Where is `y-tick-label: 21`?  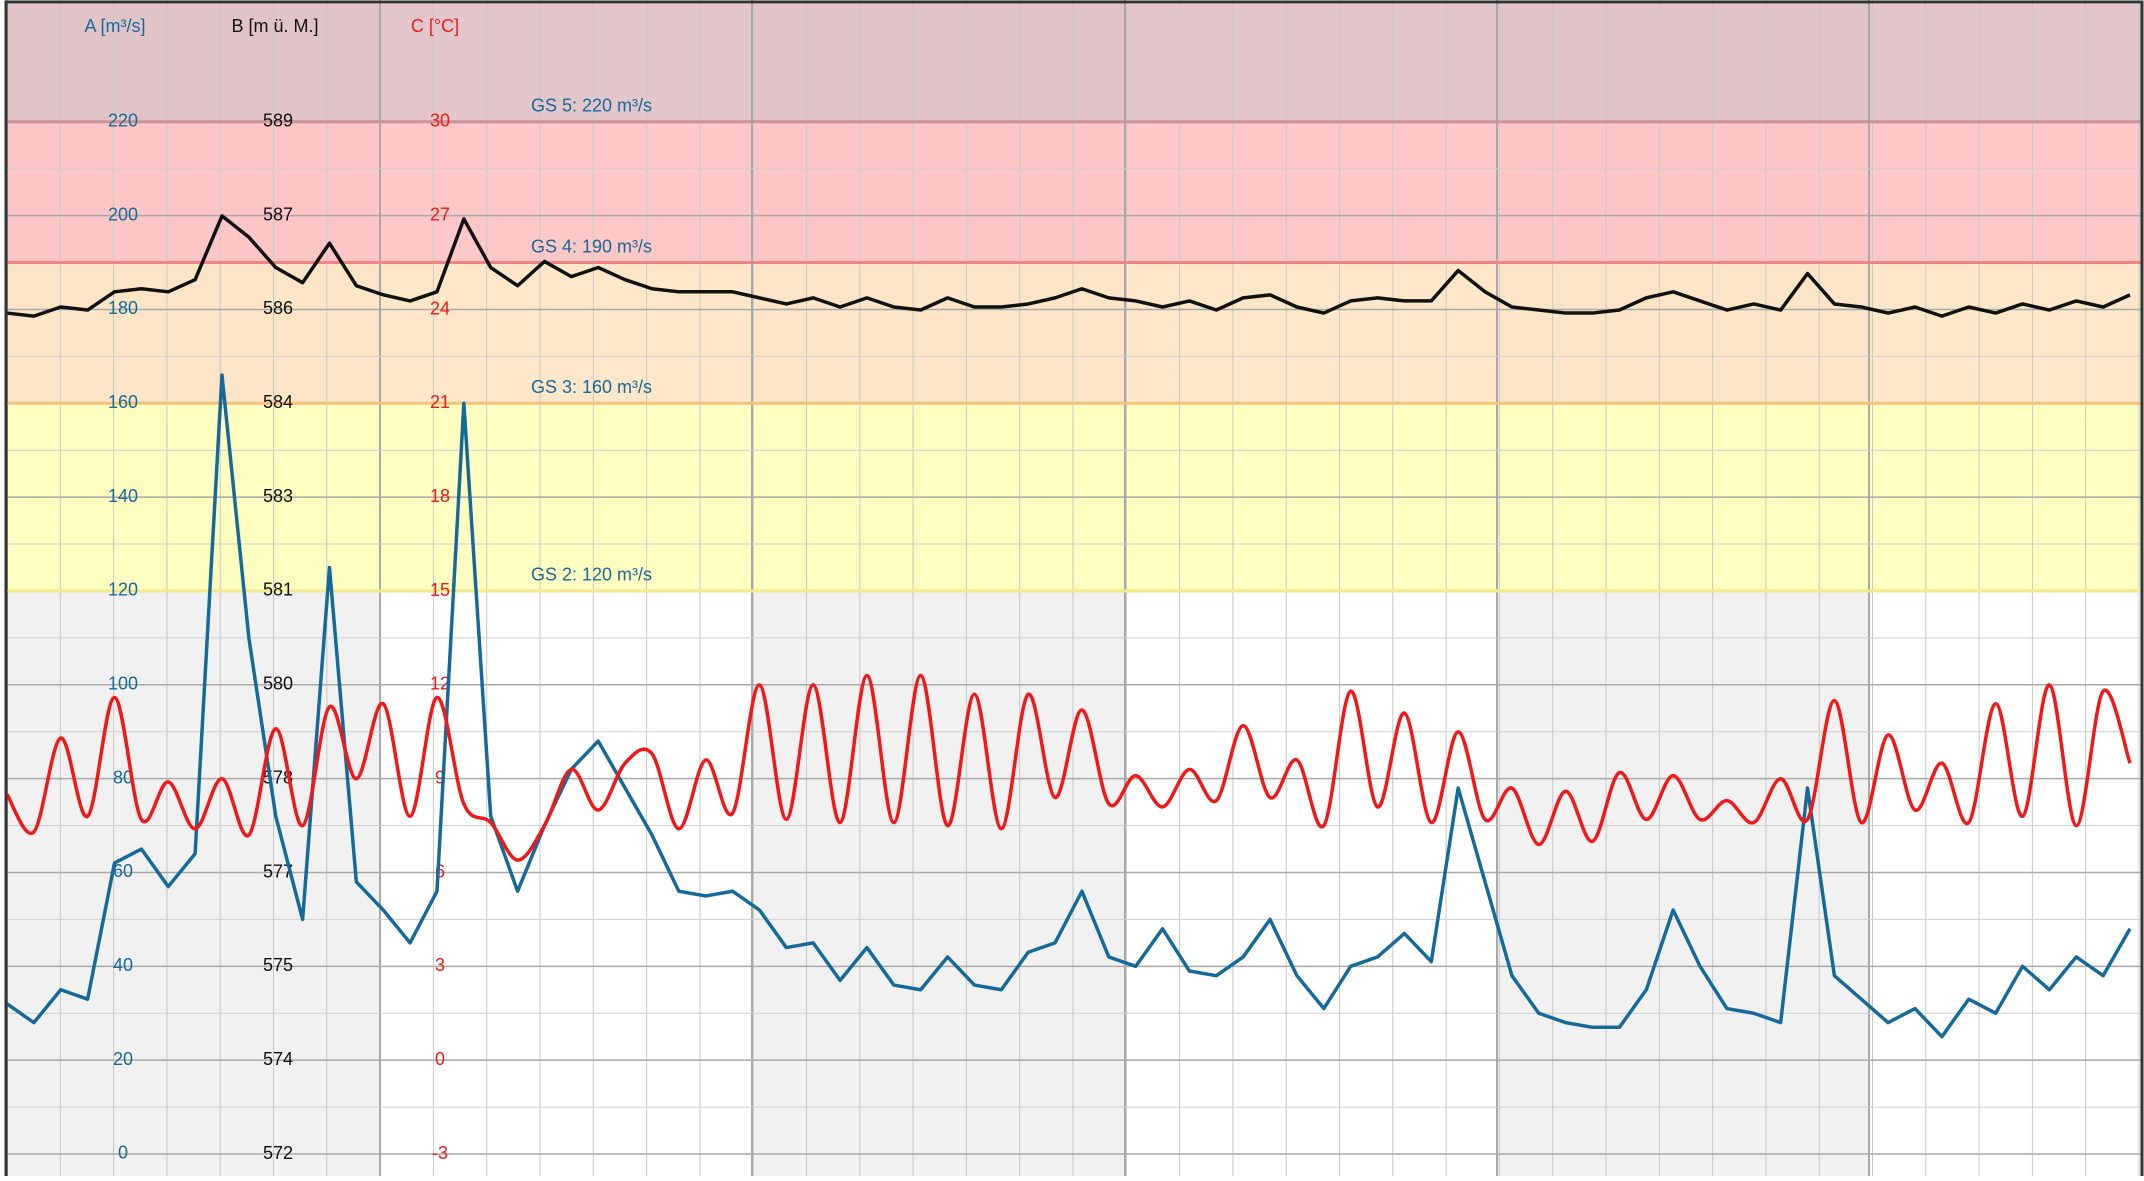
y-tick-label: 21 is located at coordinates (440, 402).